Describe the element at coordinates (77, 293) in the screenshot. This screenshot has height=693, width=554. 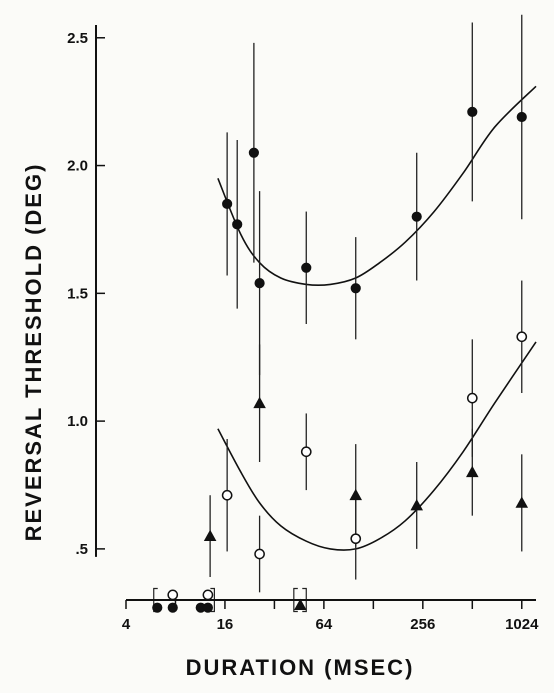
I see `y-tick-label: 1.5` at that location.